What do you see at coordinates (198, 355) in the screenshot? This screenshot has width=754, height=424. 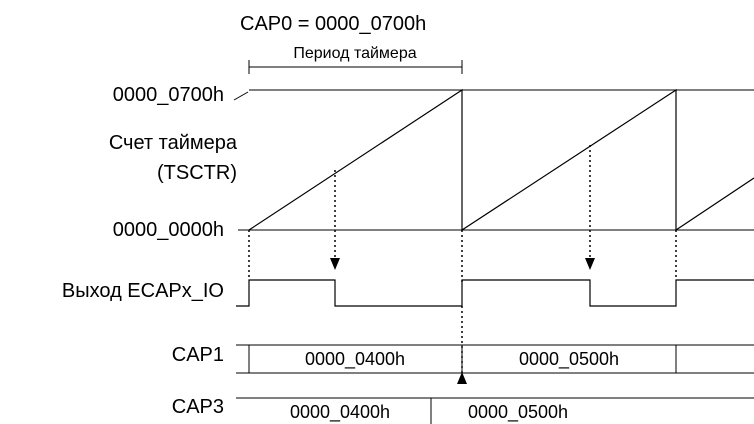 I see `cap1-label: CAP1` at bounding box center [198, 355].